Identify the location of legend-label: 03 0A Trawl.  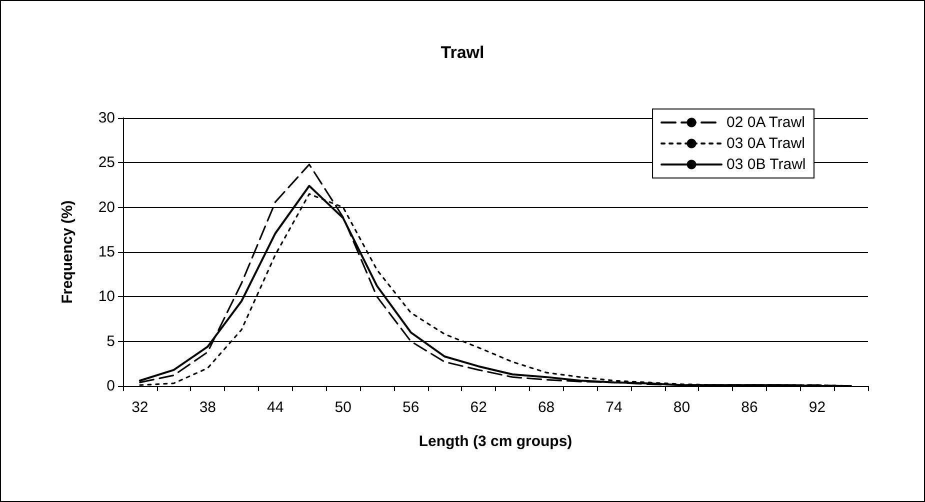
(765, 143).